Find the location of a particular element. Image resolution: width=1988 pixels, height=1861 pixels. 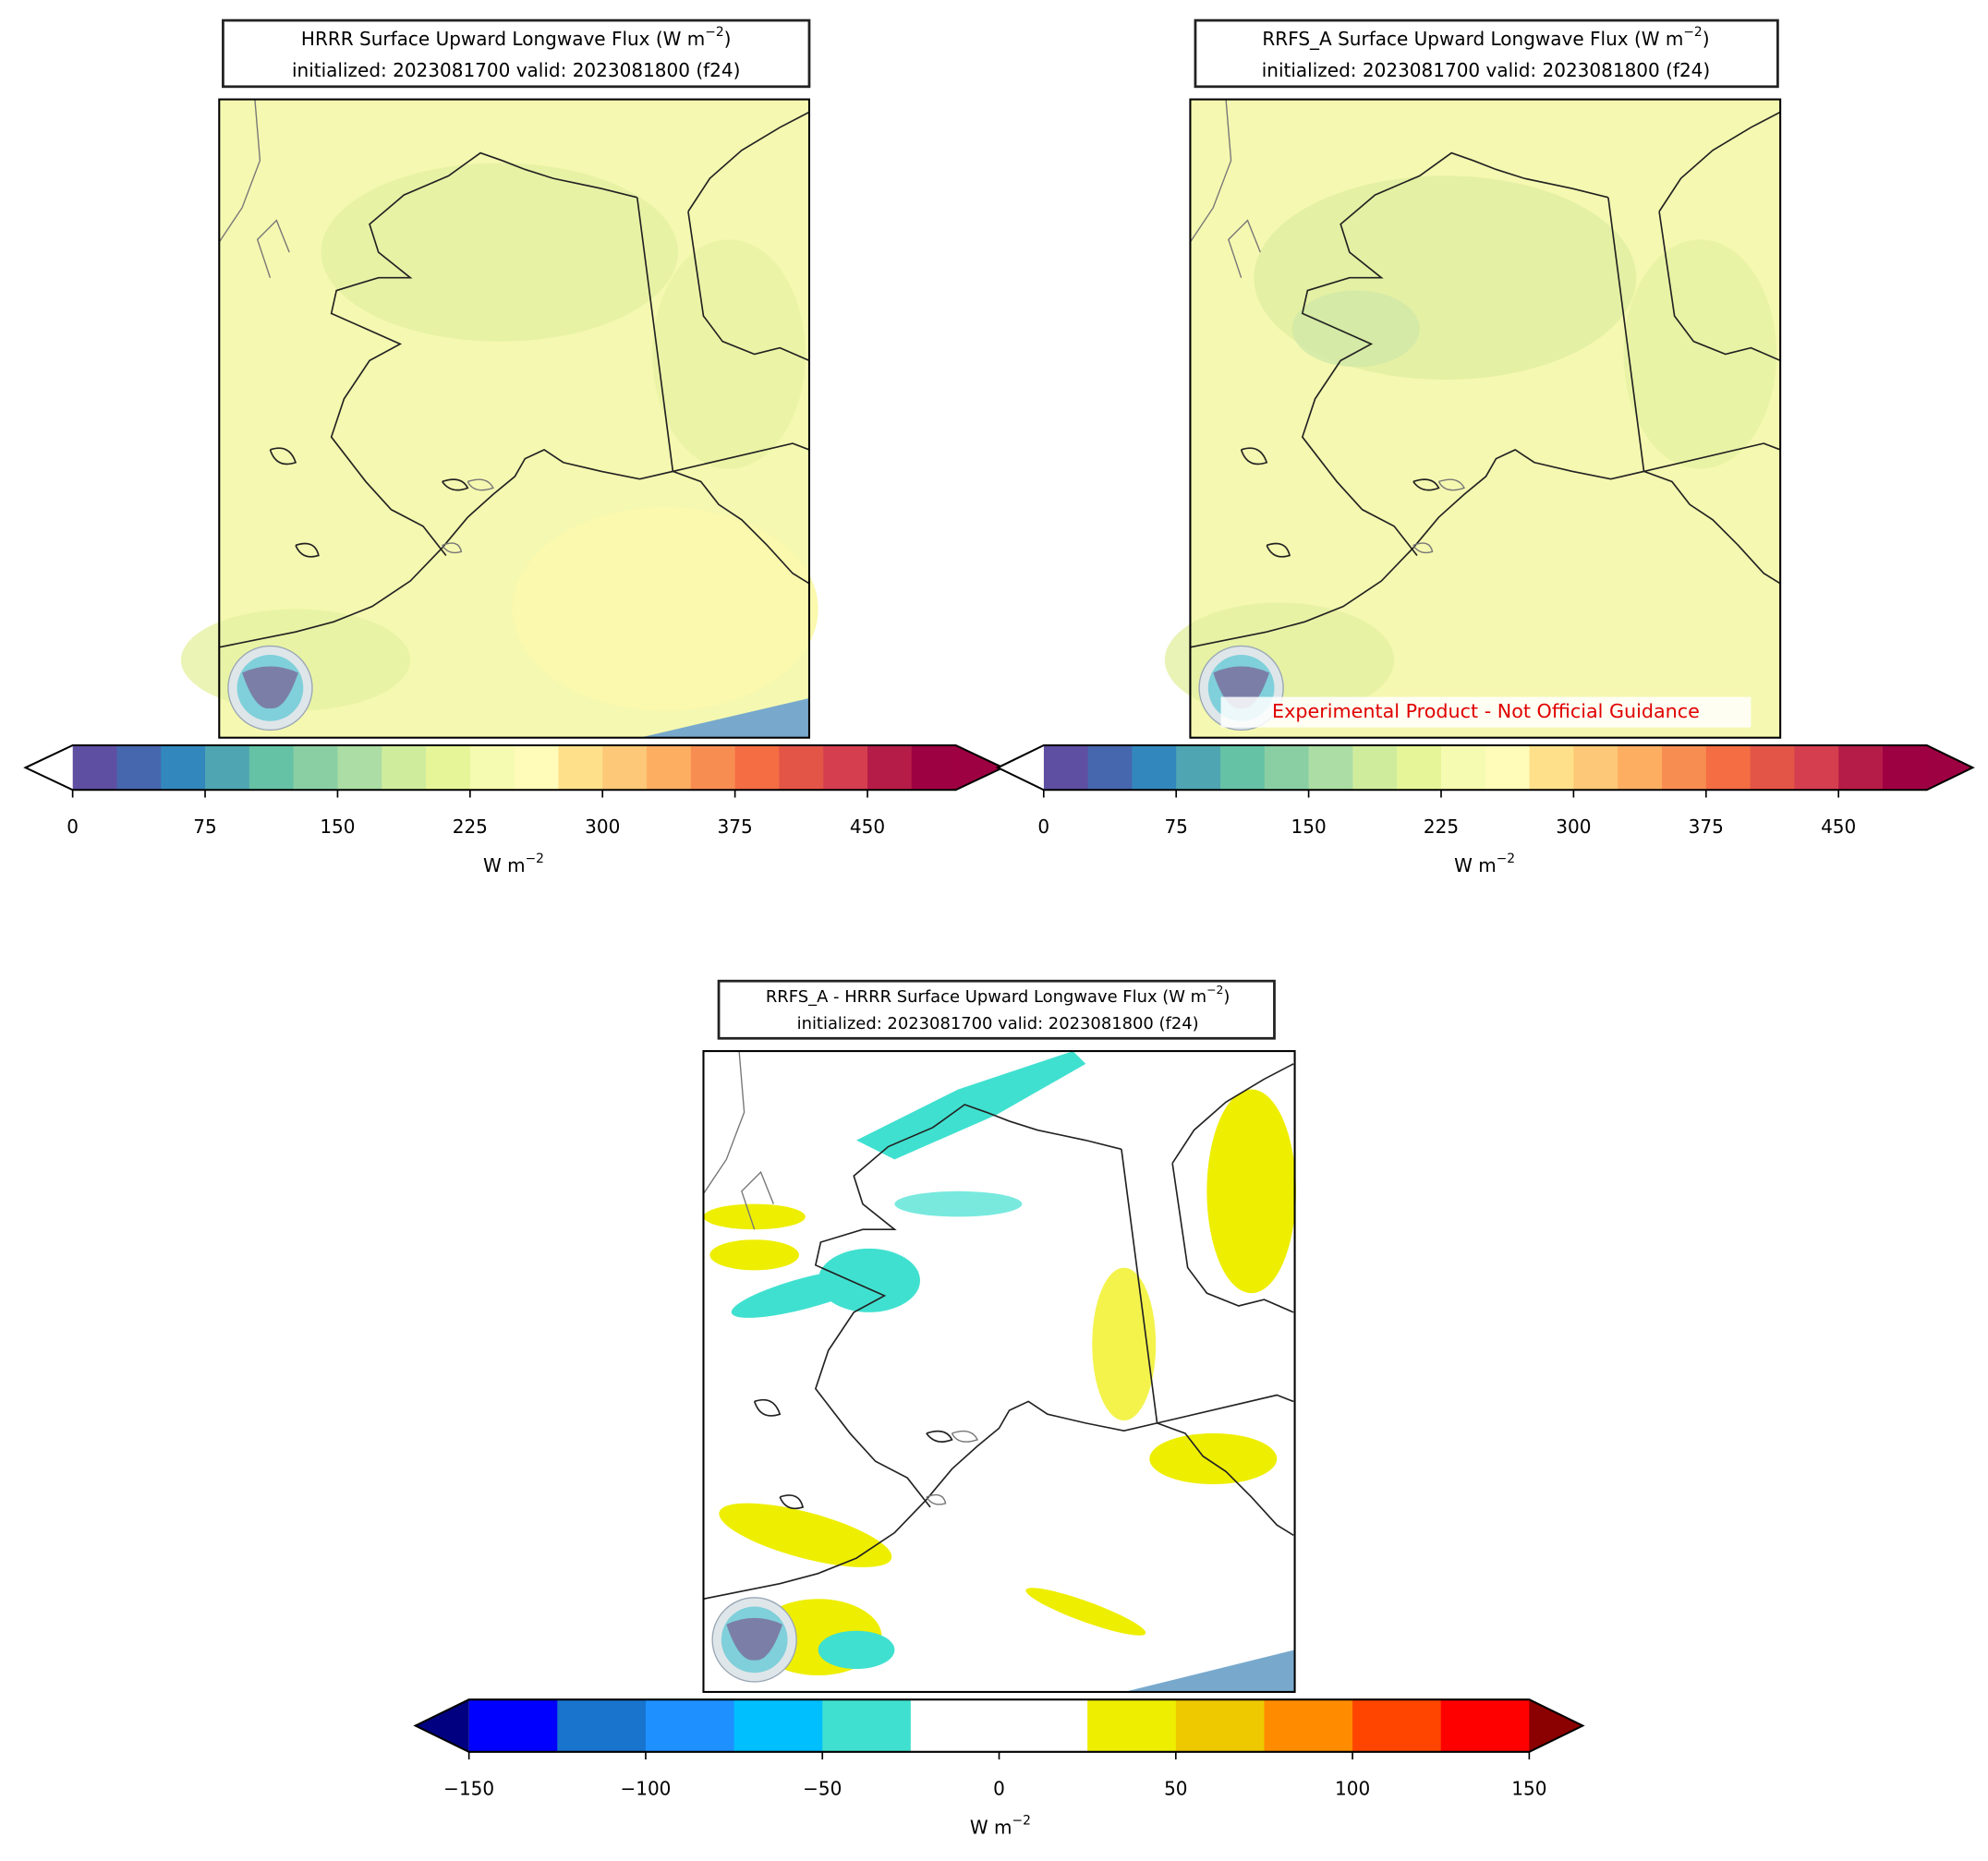

annotation-box is located at coordinates (1486, 712).